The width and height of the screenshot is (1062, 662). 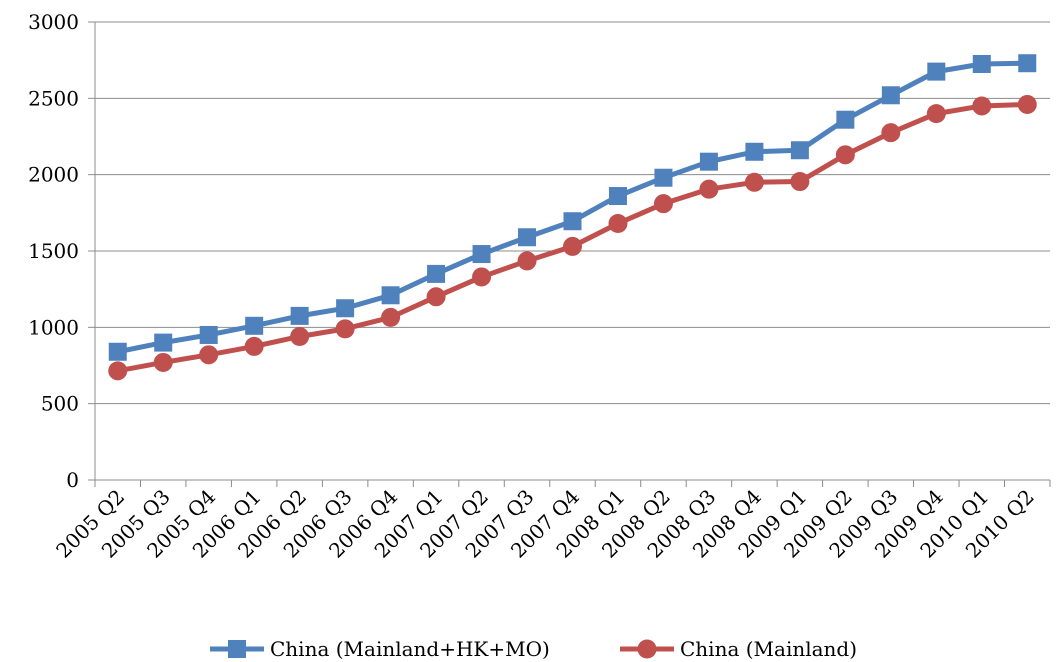 What do you see at coordinates (53, 251) in the screenshot?
I see `y-tick-label: 1500` at bounding box center [53, 251].